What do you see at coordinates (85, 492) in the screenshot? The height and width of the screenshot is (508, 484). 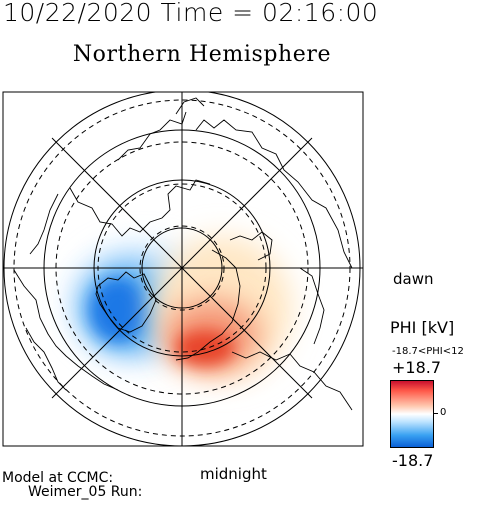 I see `run-credit: Weimer_05 Run:` at bounding box center [85, 492].